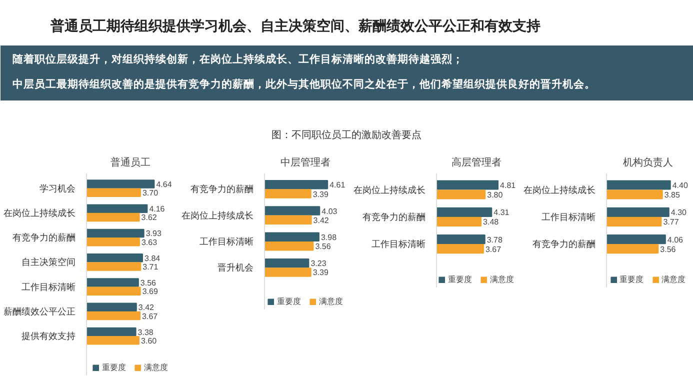  I want to click on data-label: 3.93, so click(154, 233).